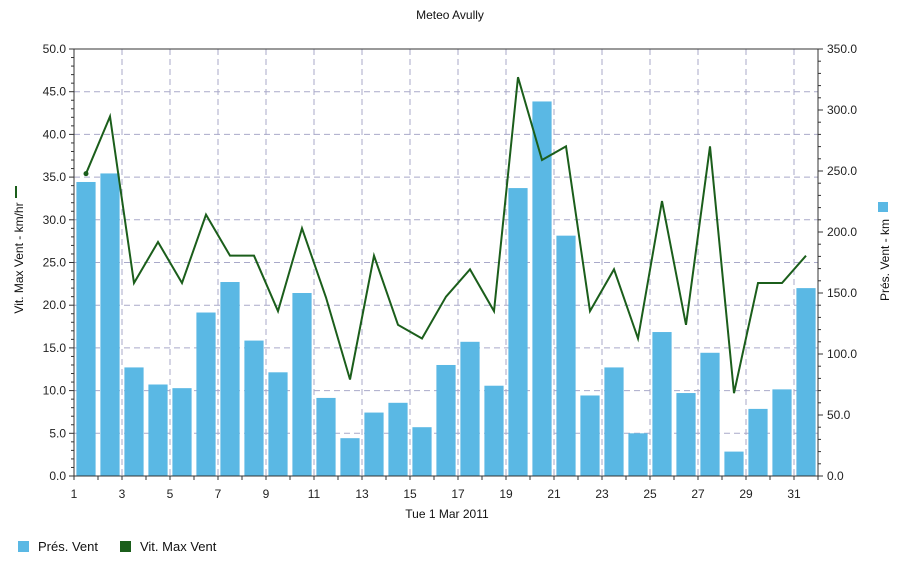 This screenshot has height=568, width=900. Describe the element at coordinates (55, 305) in the screenshot. I see `left-y-tick-label: 20.0` at that location.